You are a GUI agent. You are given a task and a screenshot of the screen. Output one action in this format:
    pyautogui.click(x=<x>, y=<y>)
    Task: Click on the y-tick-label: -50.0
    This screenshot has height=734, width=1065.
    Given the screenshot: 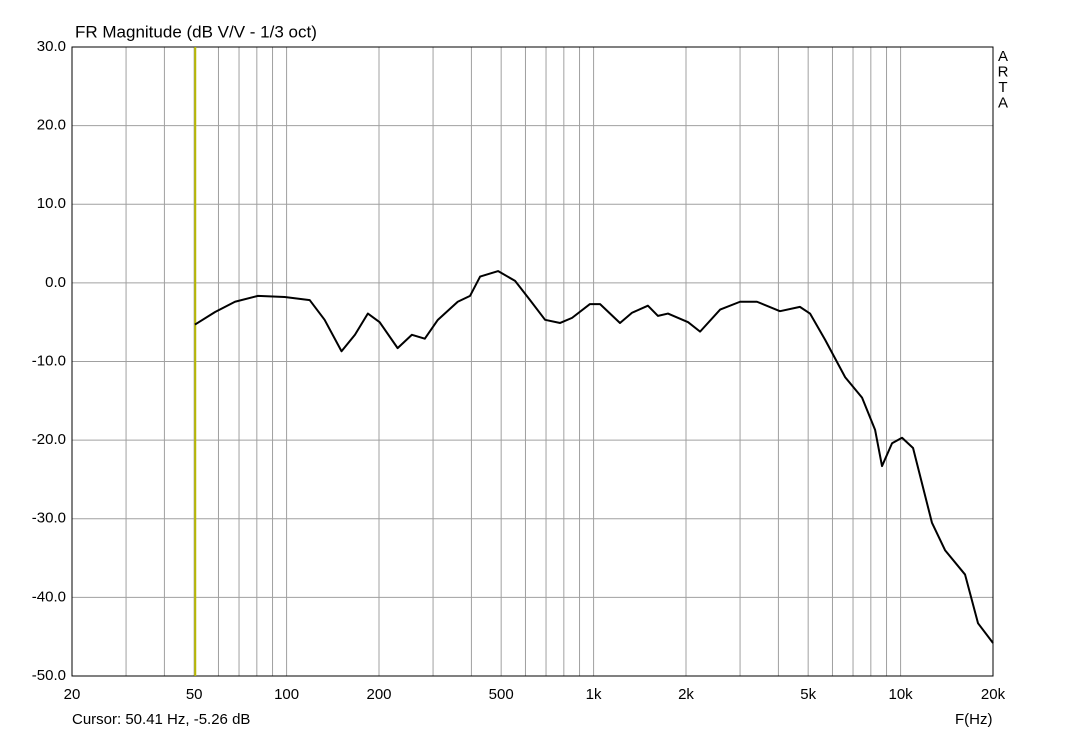 What is the action you would take?
    pyautogui.click(x=49, y=675)
    